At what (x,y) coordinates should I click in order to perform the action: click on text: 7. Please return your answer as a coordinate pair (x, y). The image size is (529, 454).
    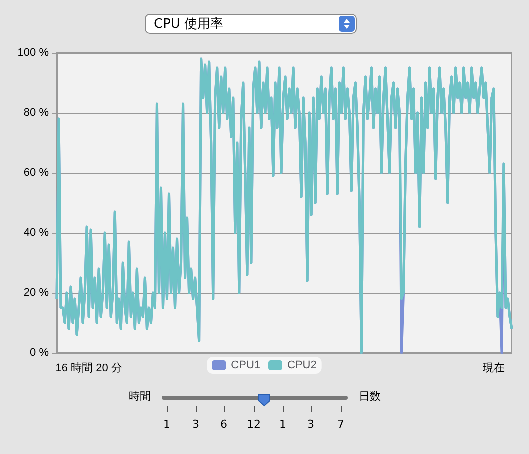
    Looking at the image, I should click on (341, 424).